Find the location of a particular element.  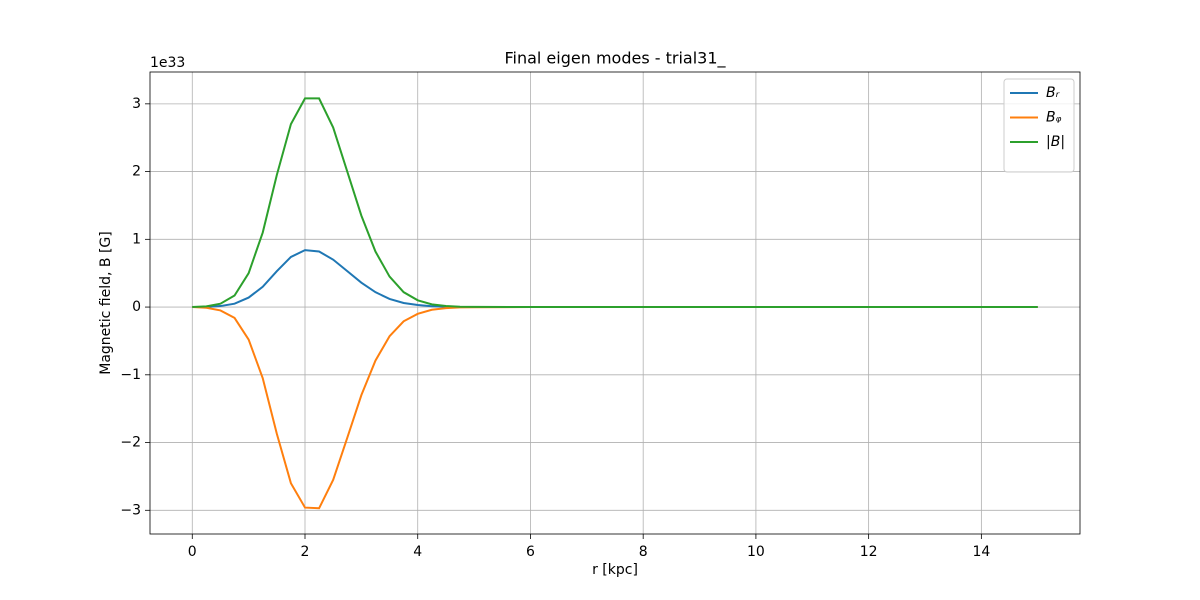

x-tick-label: 12 is located at coordinates (869, 552).